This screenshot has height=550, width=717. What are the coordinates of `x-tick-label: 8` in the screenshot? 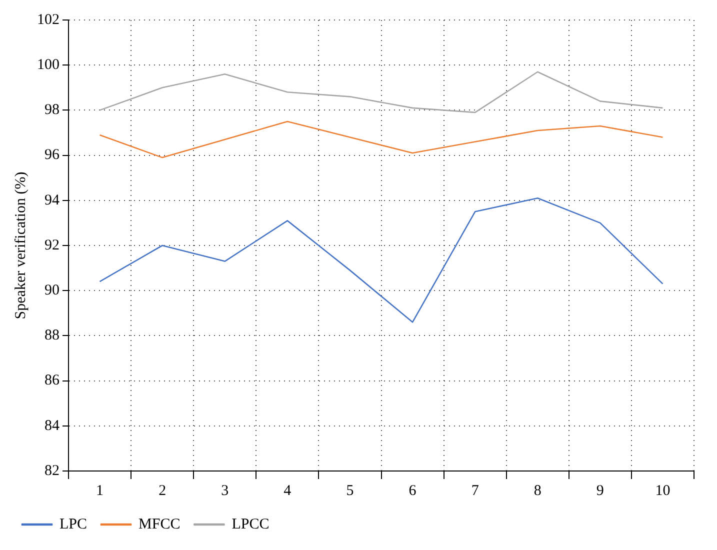 It's located at (538, 490).